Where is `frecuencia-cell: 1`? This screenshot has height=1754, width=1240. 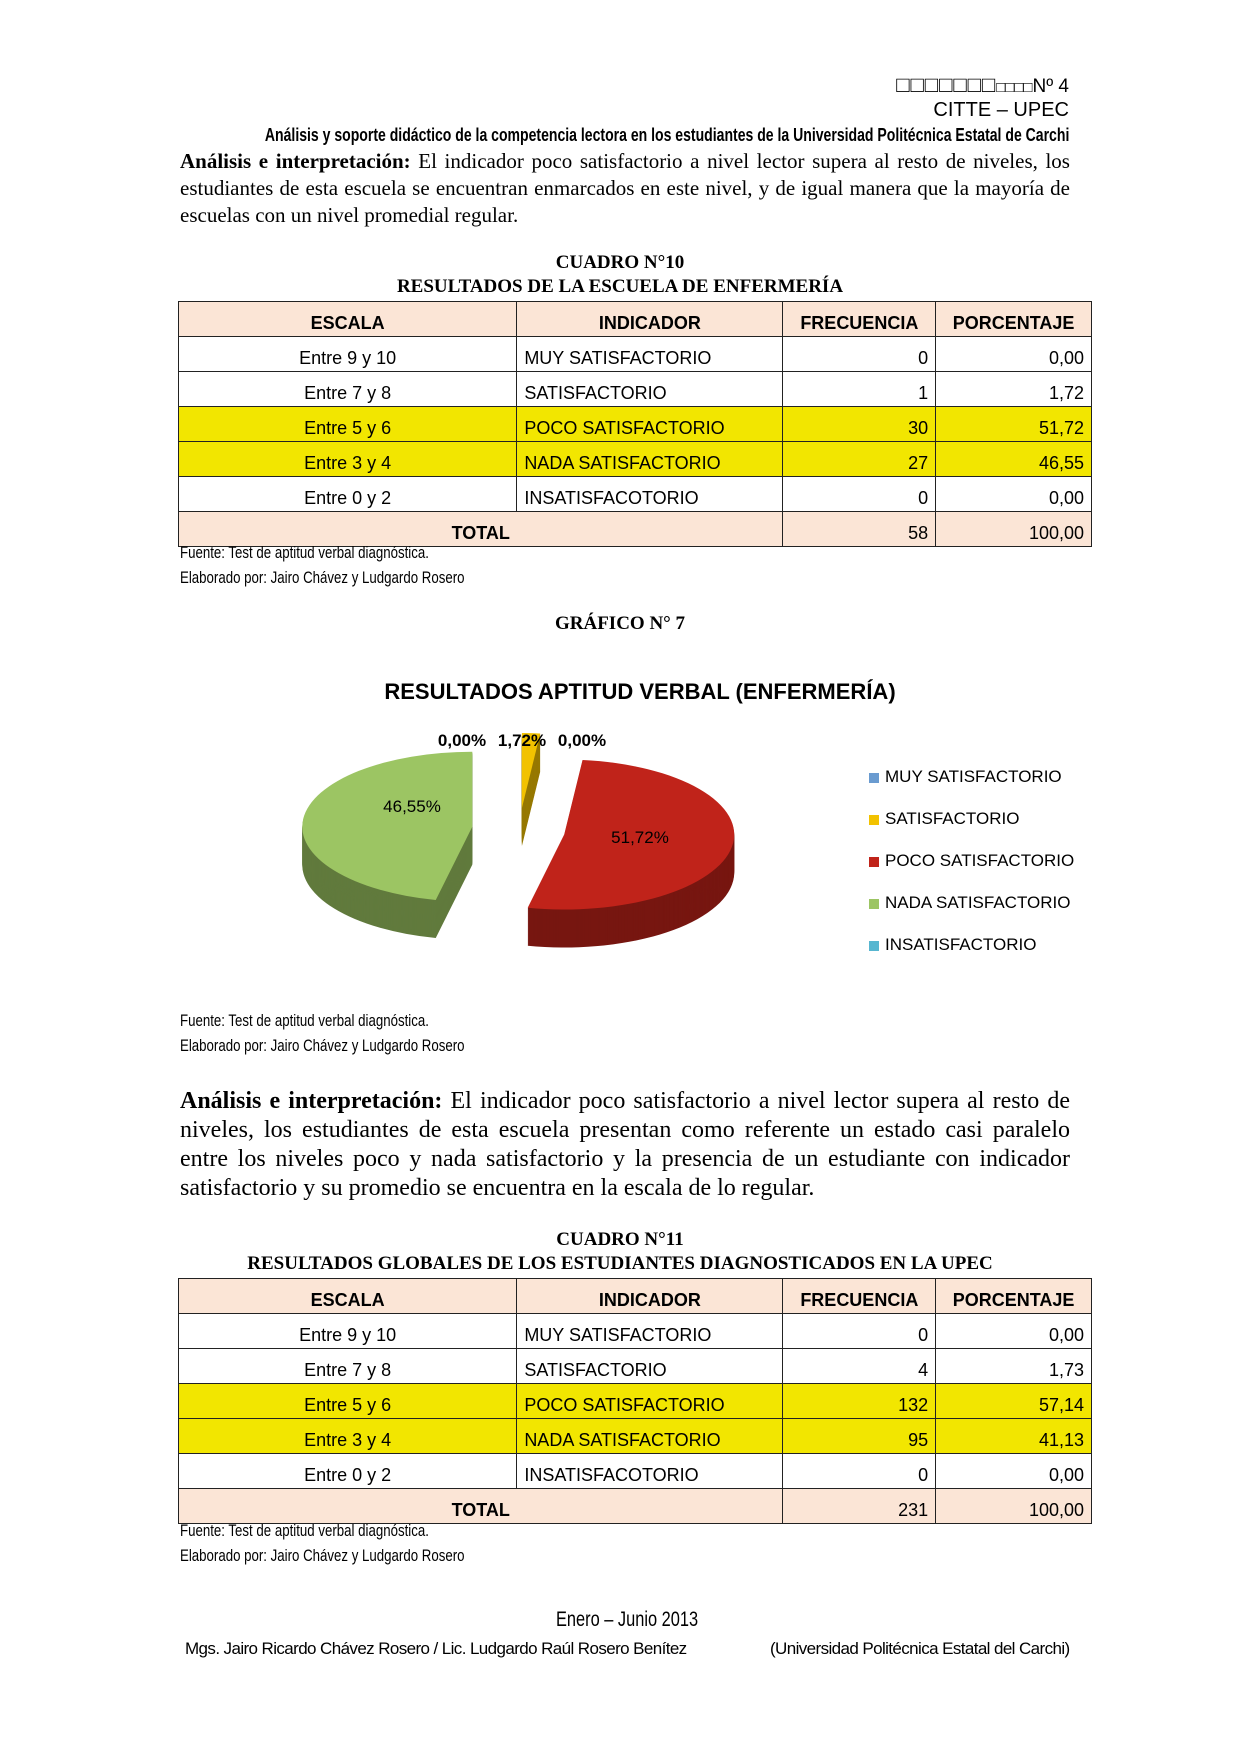
frecuencia-cell: 1 is located at coordinates (859, 389).